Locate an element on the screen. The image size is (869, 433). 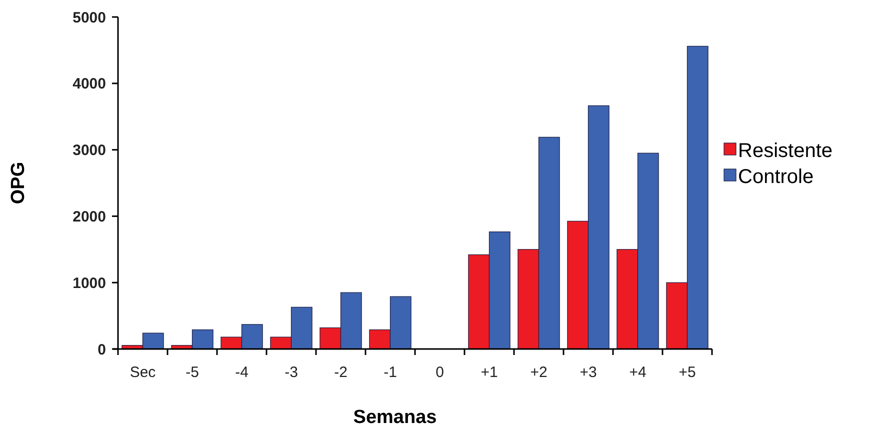
x-tick-label: +4 is located at coordinates (637, 372).